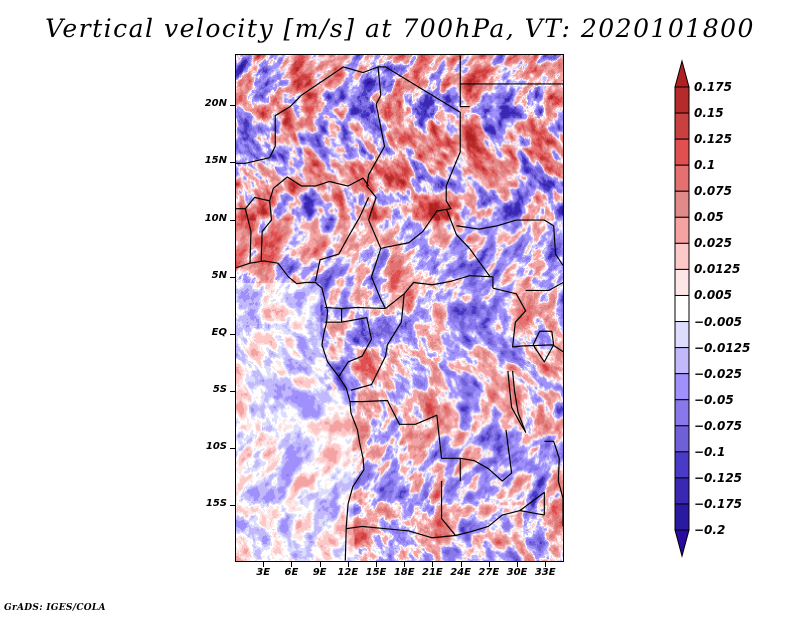 This screenshot has height=618, width=800. Describe the element at coordinates (705, 165) in the screenshot. I see `colorbar-label: 0.1` at that location.